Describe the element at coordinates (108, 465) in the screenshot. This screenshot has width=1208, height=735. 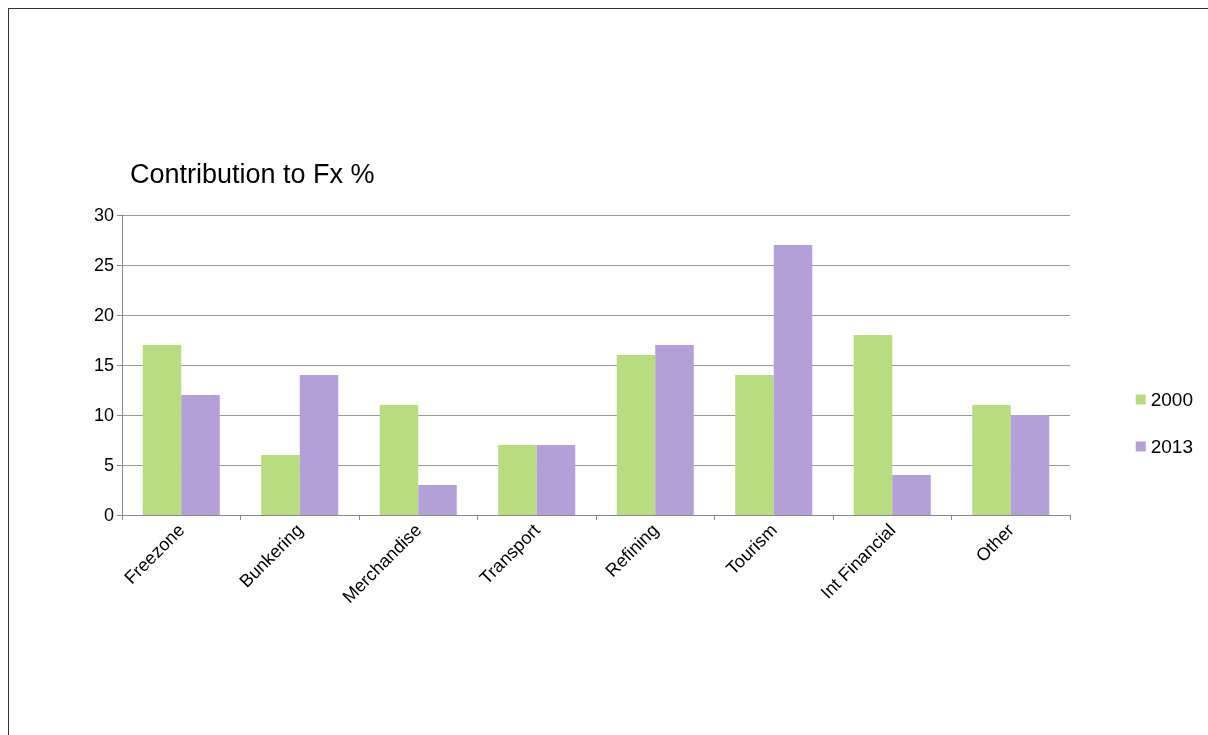
I see `y-tick-label: 5` at that location.